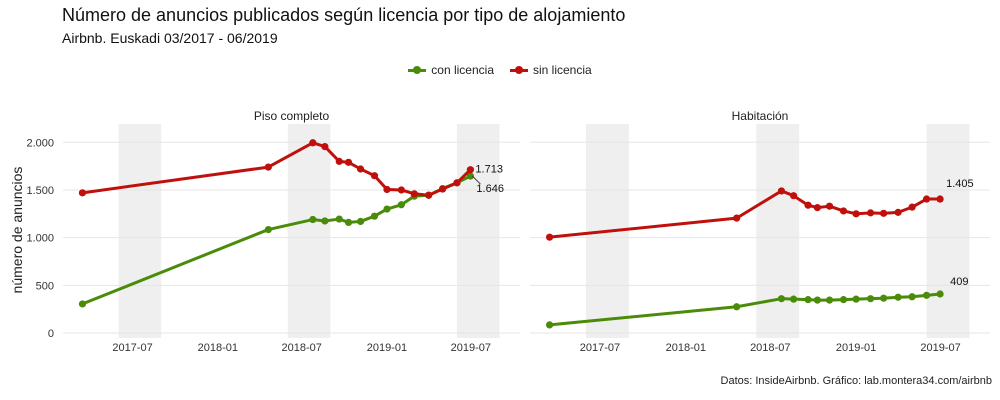 This screenshot has width=1000, height=400. Describe the element at coordinates (462, 70) in the screenshot. I see `legend-label-con-licencia: con licencia` at that location.